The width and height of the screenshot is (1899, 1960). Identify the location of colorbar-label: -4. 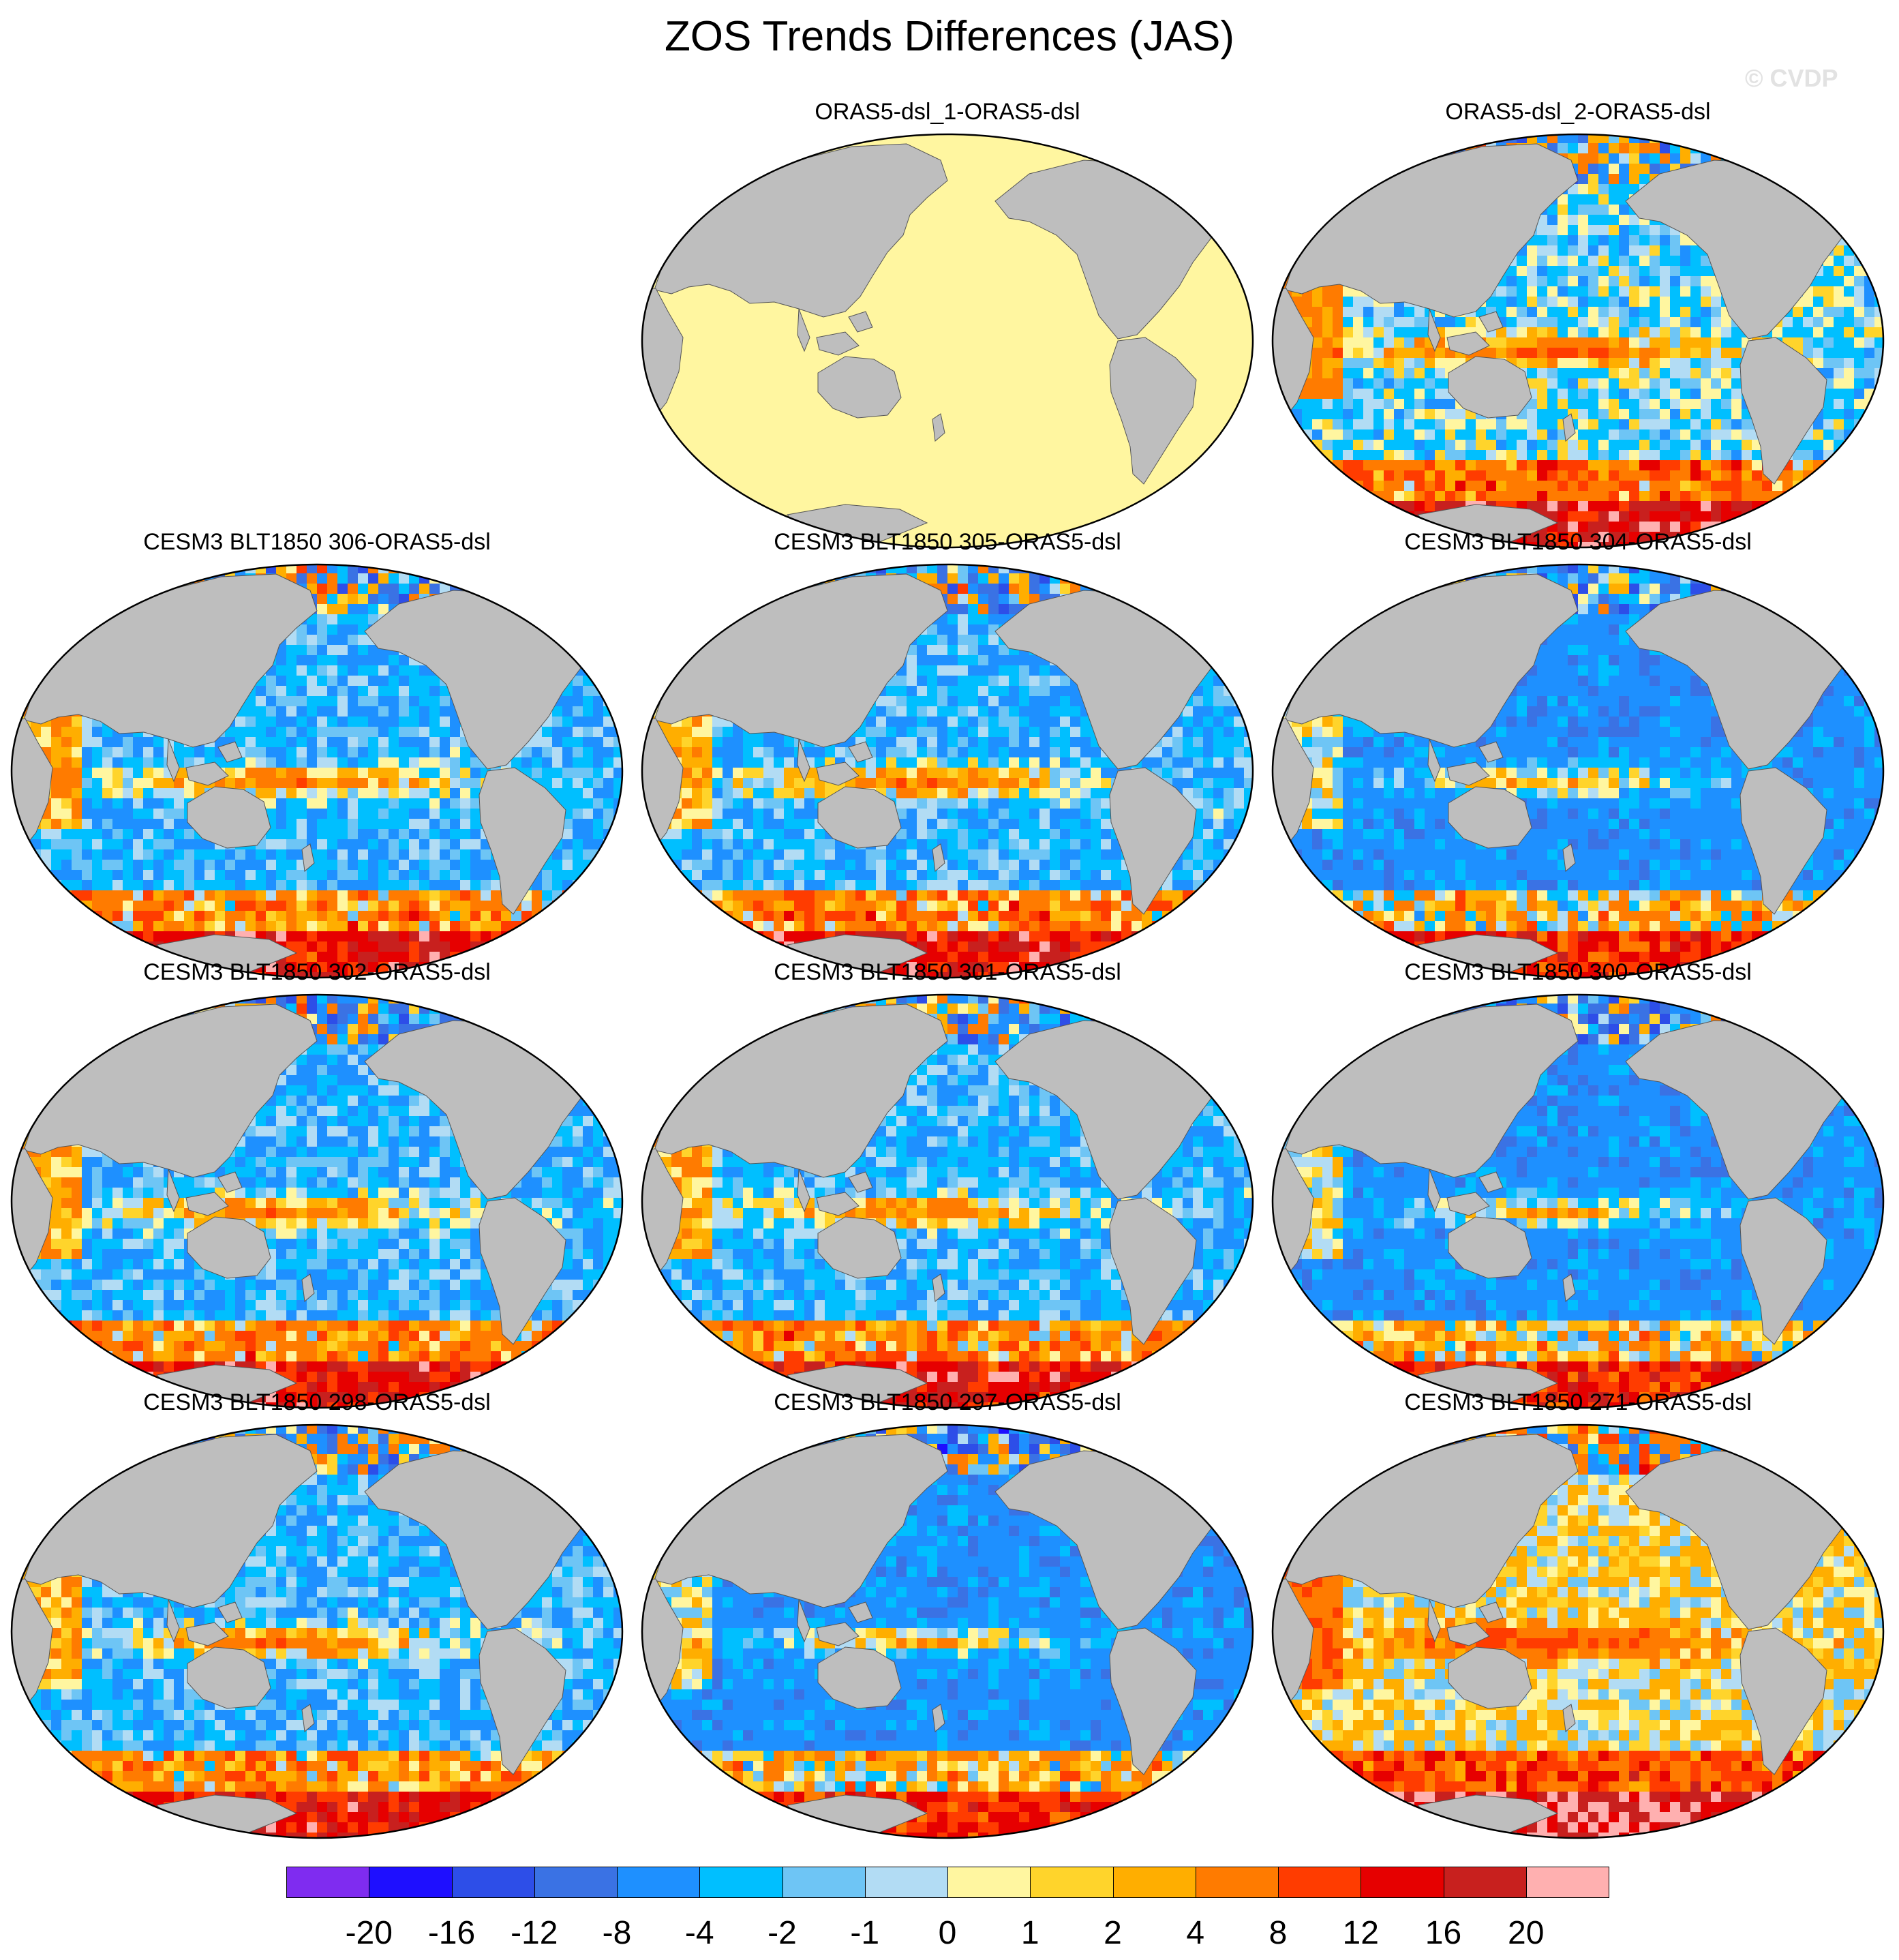
(699, 1933).